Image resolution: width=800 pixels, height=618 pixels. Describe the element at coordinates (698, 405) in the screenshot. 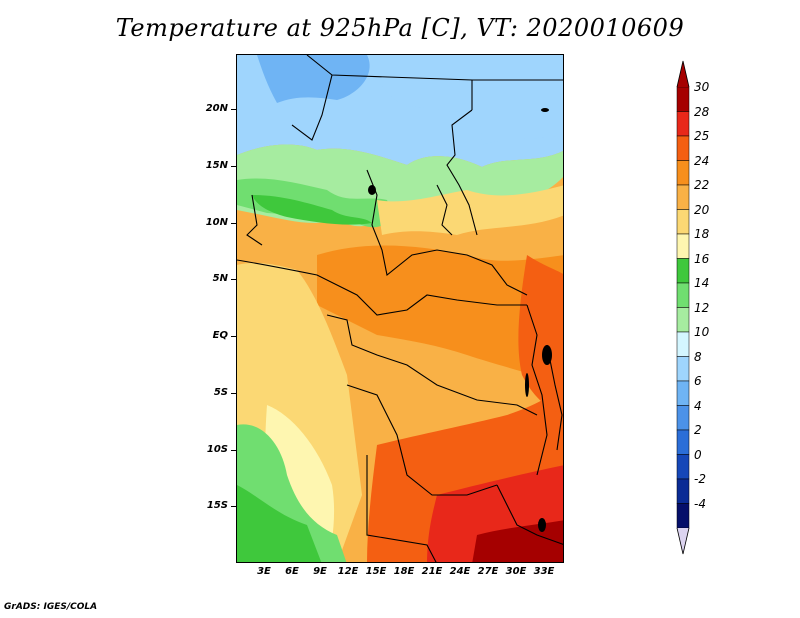

I see `colorbar-label: 4` at that location.